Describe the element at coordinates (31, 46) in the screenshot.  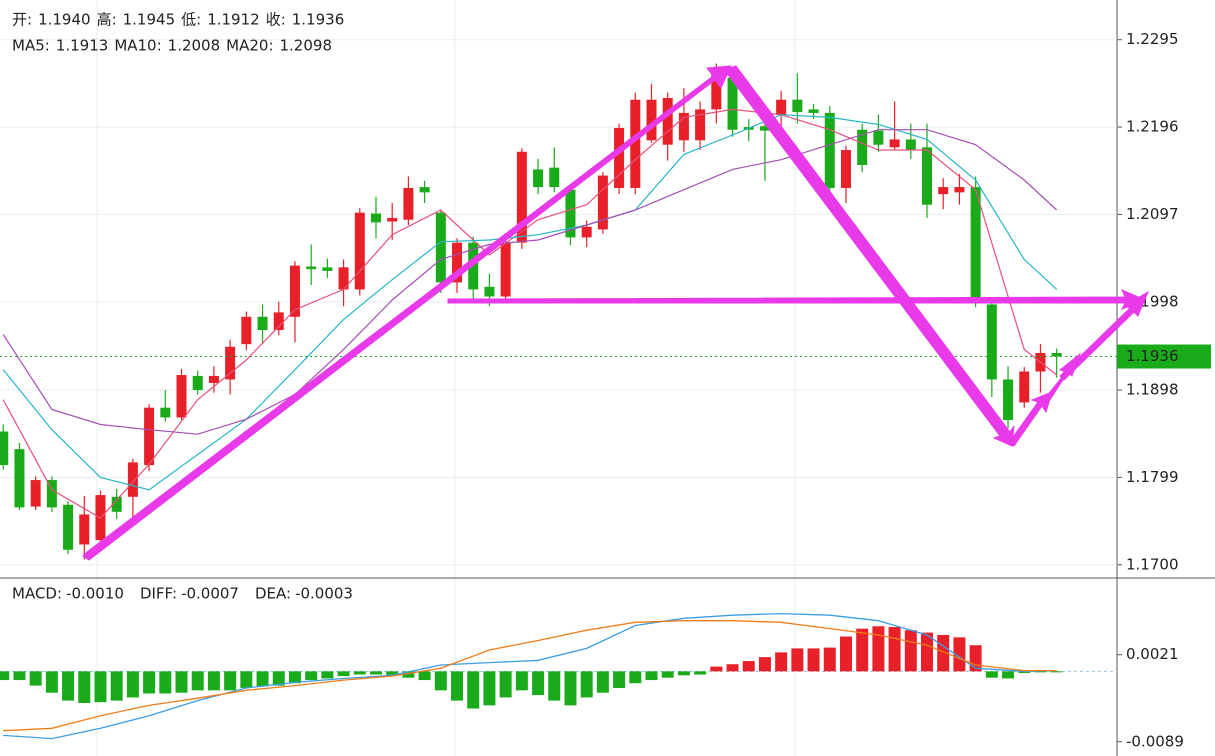
I see `legend-text: MA5:` at that location.